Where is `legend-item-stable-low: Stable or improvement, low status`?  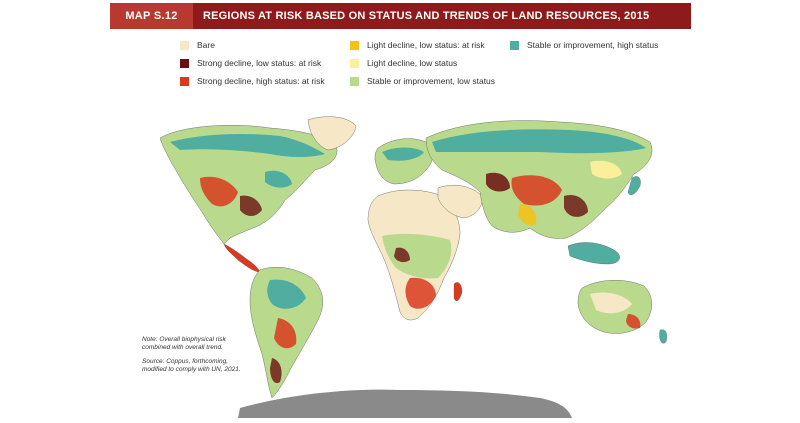
legend-item-stable-low: Stable or improvement, low status is located at coordinates (422, 81).